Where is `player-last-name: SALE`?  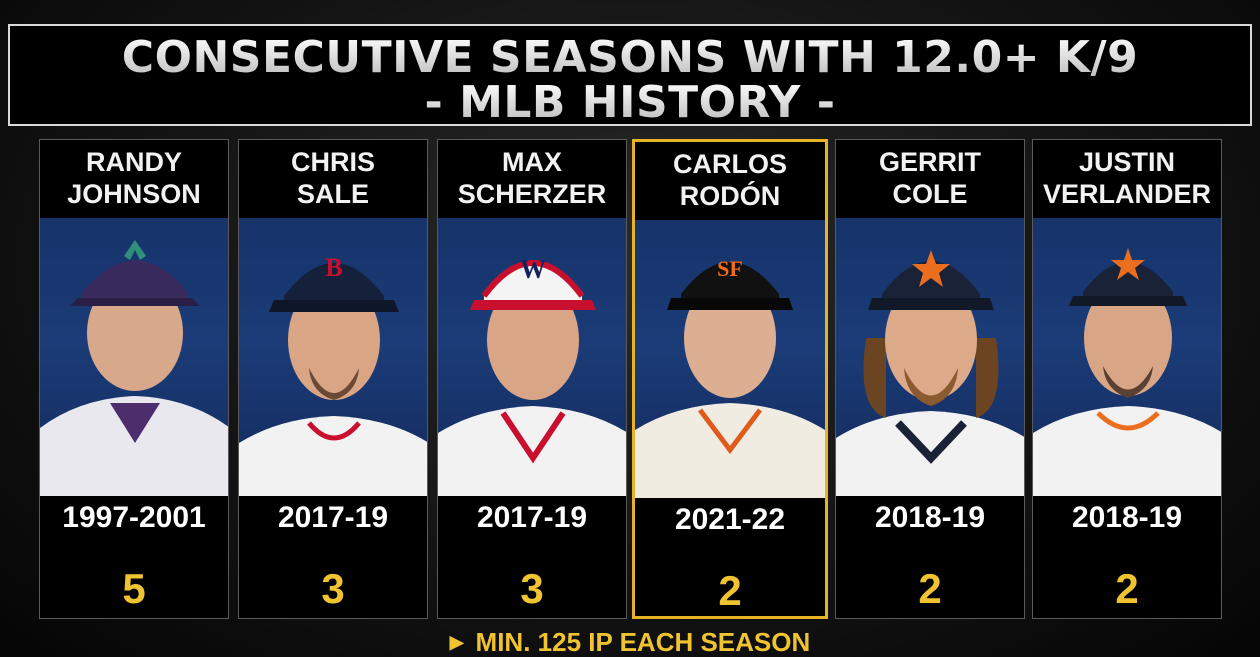
player-last-name: SALE is located at coordinates (332, 194).